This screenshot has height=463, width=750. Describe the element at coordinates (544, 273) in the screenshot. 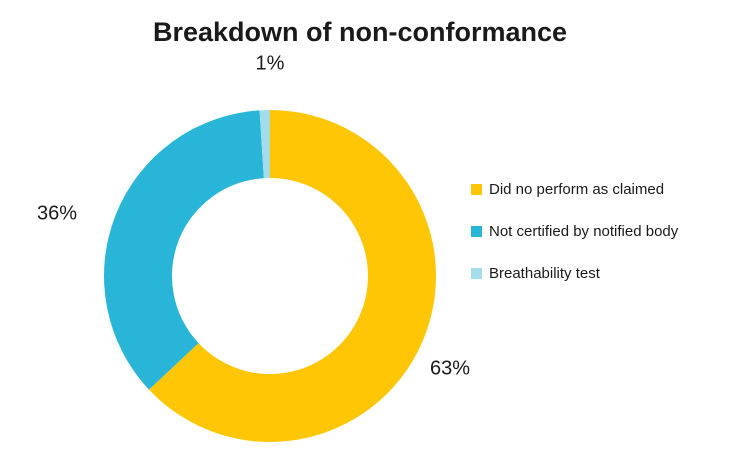

I see `legend-label: Breathability test` at that location.